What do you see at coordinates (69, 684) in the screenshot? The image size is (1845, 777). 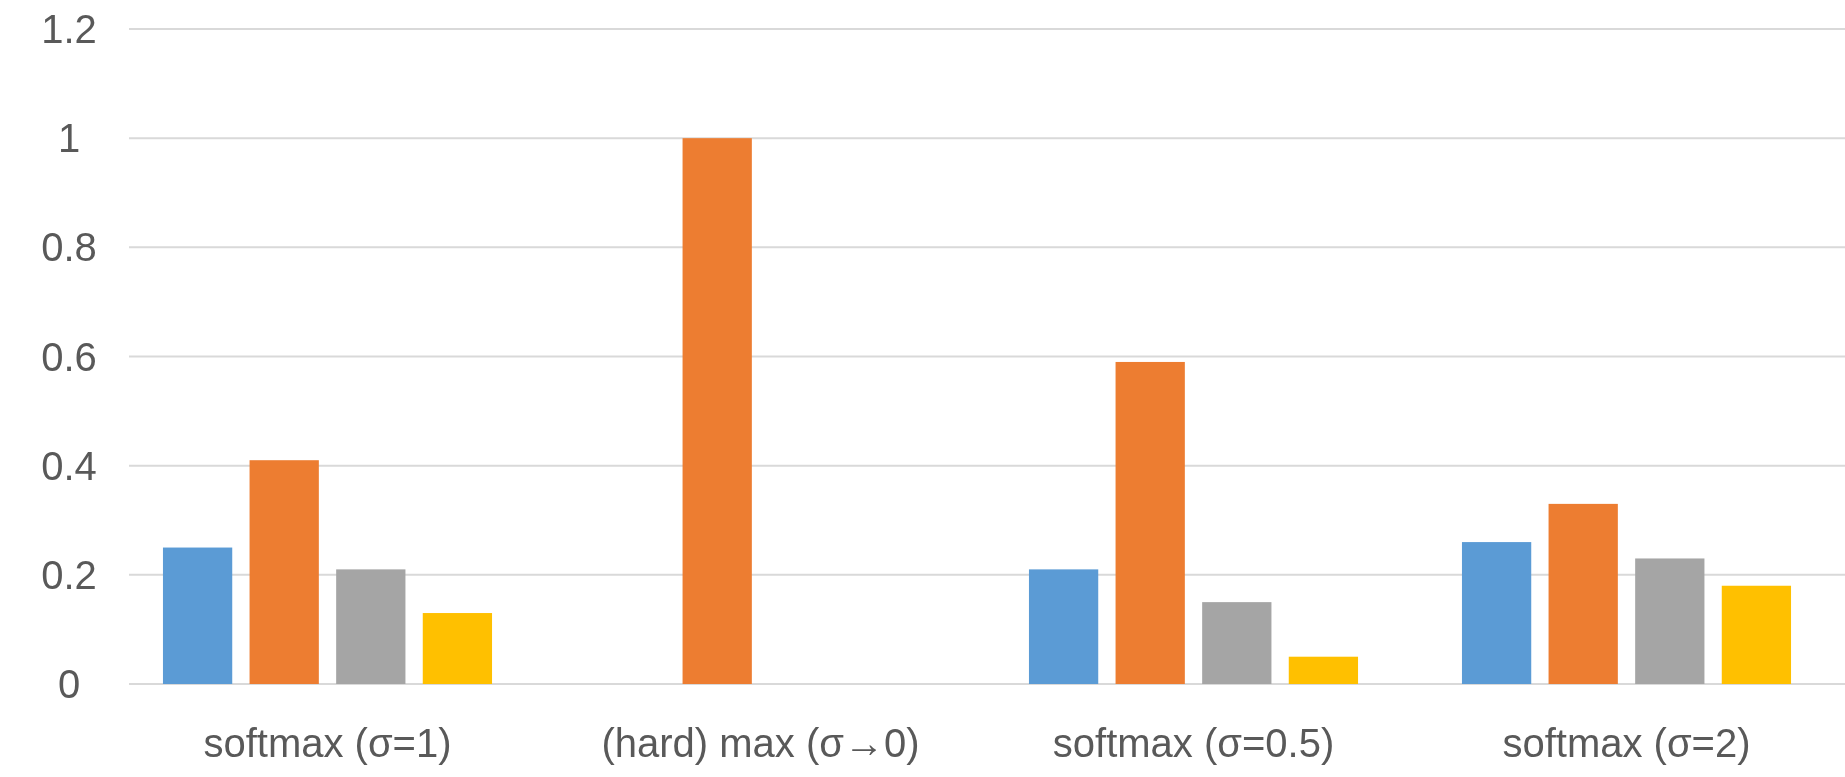 I see `y-tick-label: 0` at bounding box center [69, 684].